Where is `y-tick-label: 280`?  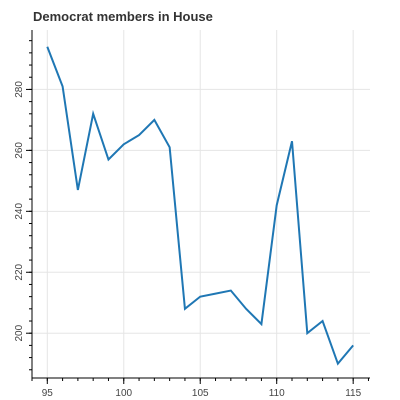 y-tick-label: 280 is located at coordinates (19, 89).